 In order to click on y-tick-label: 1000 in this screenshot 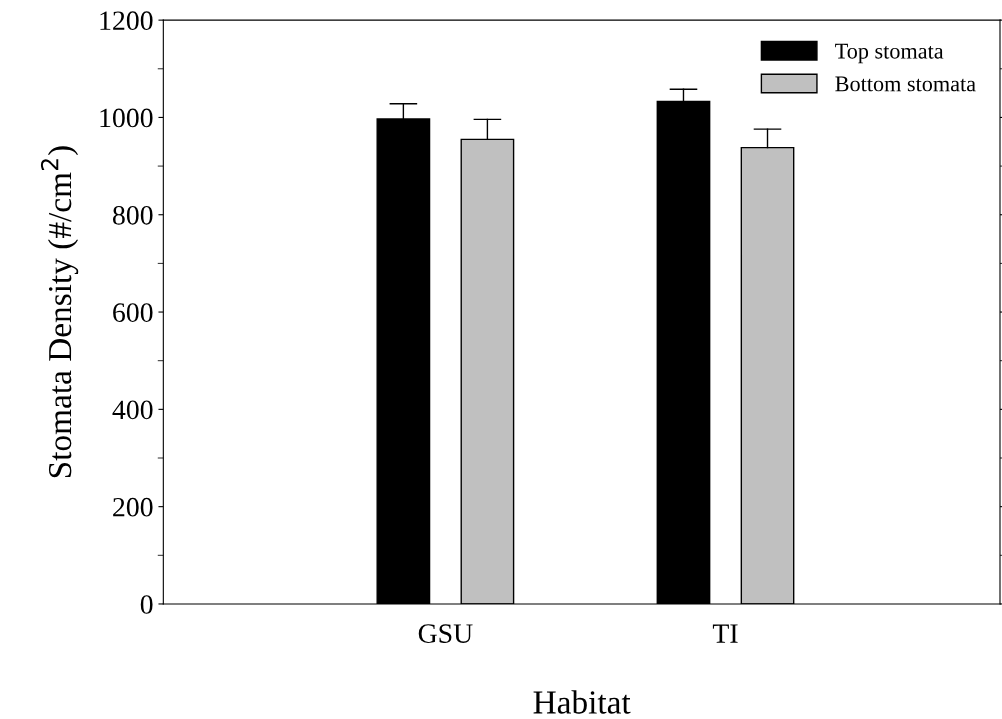, I will do `click(126, 118)`.